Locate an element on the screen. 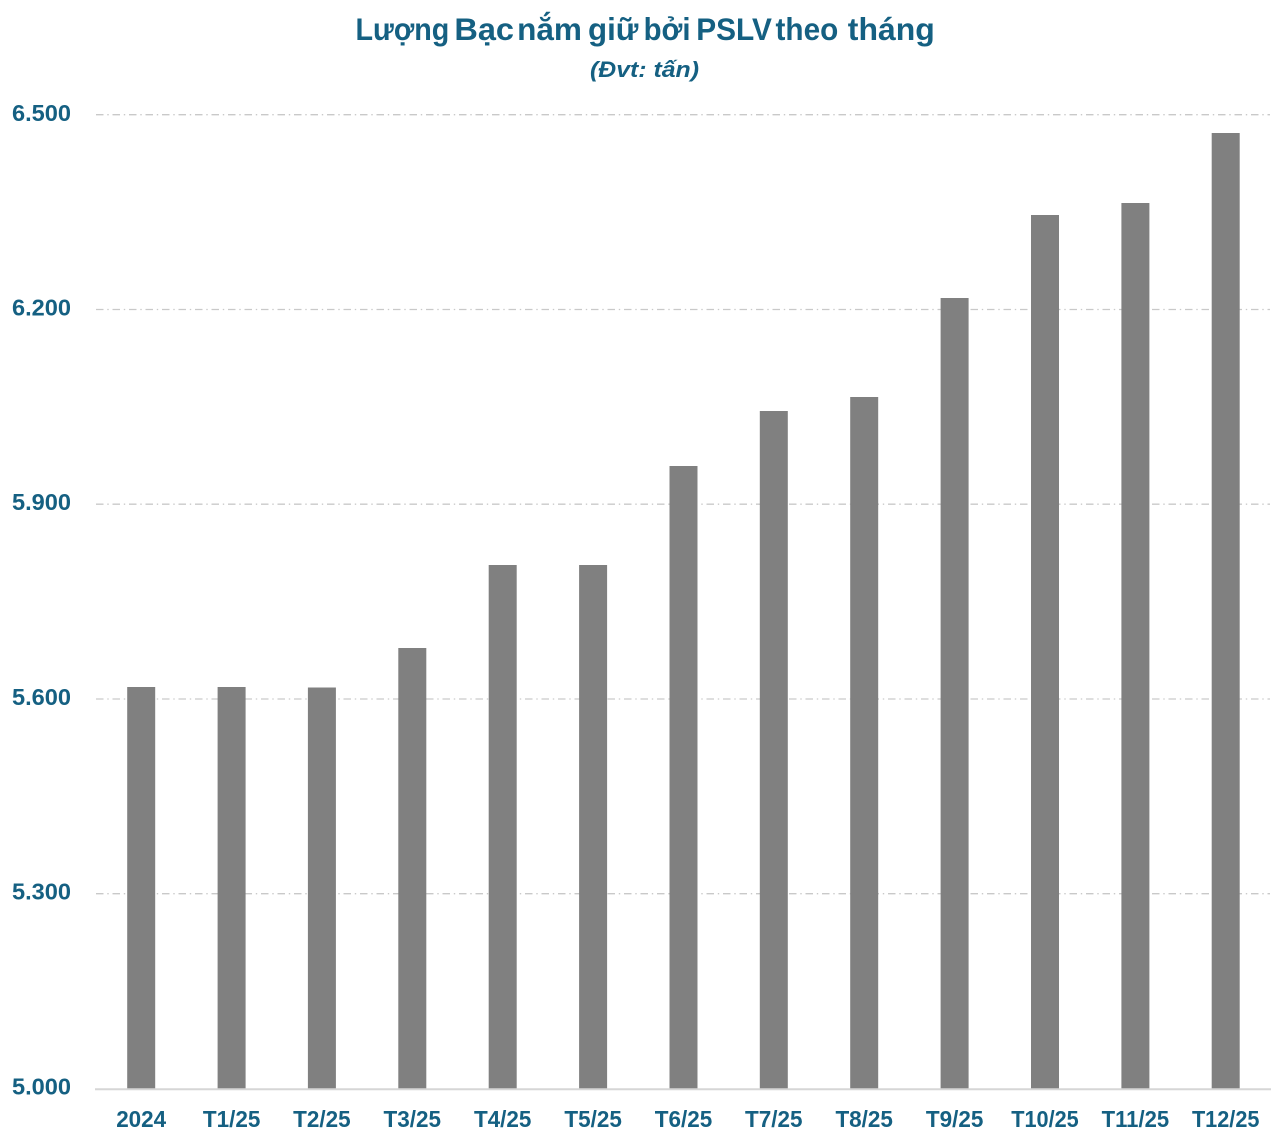 The image size is (1288, 1140). svg-text: T3/25 is located at coordinates (413, 1119).